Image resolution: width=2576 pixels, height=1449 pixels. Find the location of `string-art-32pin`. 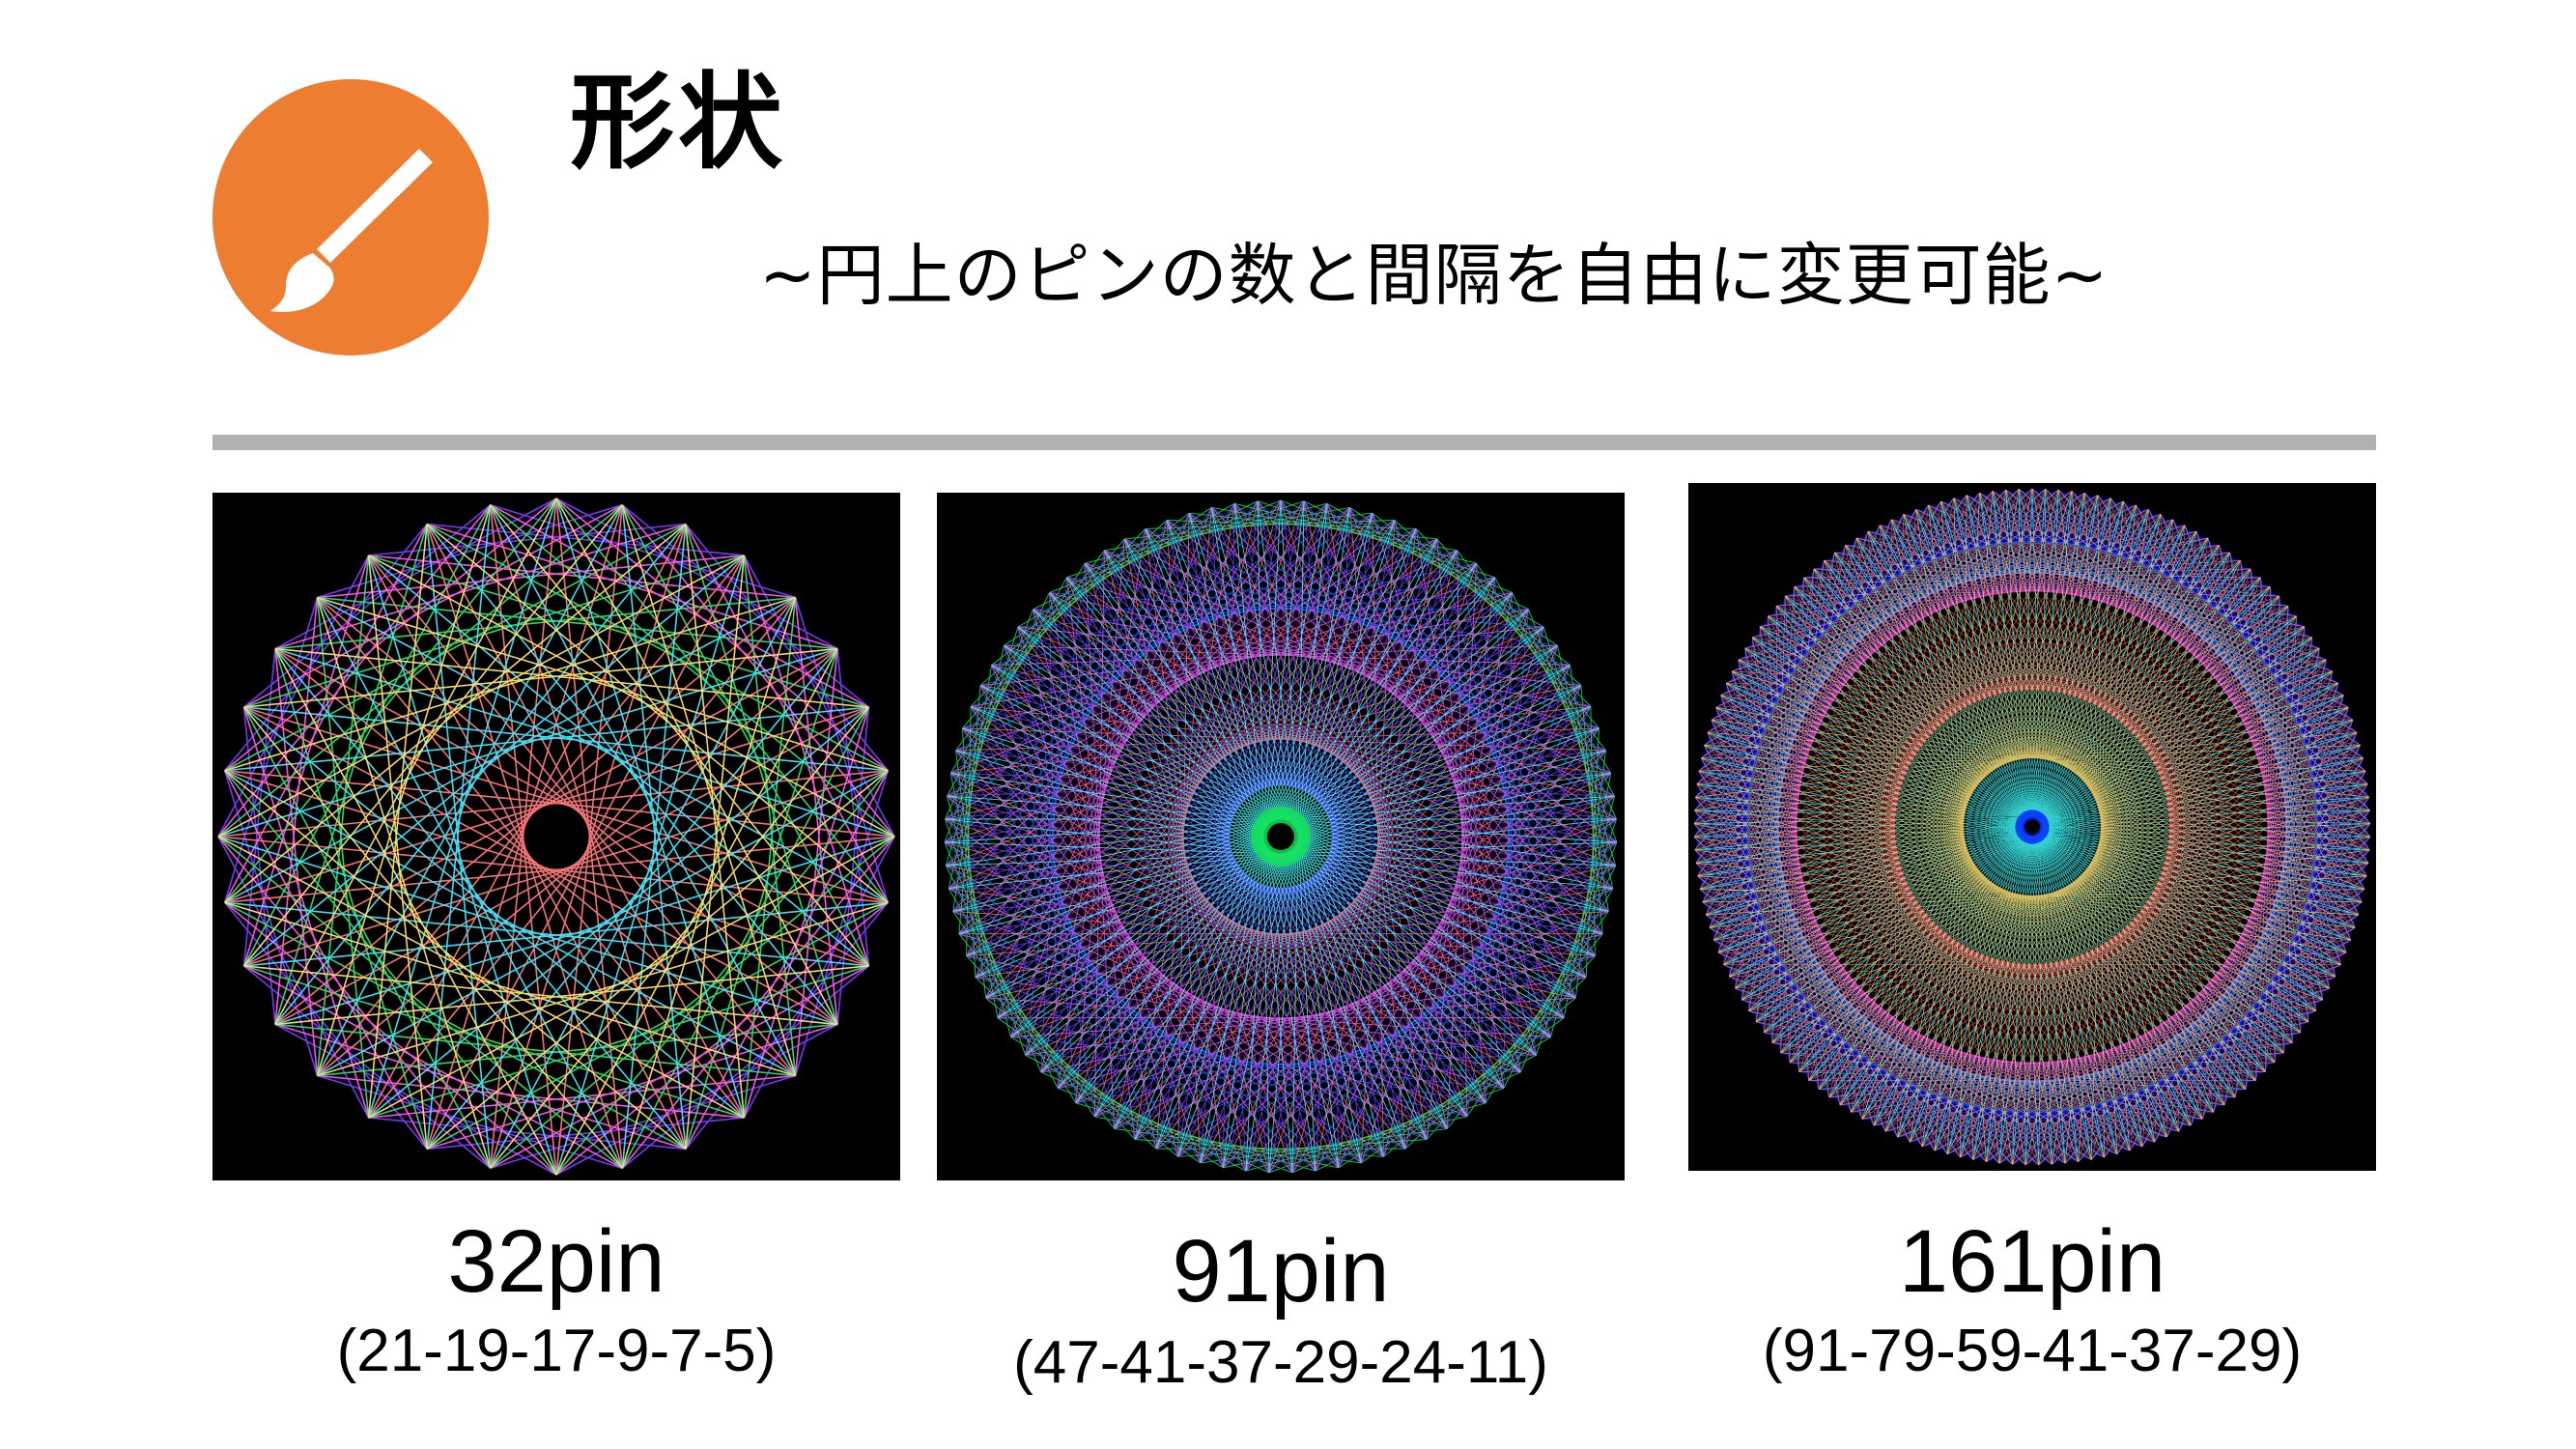

string-art-32pin is located at coordinates (556, 836).